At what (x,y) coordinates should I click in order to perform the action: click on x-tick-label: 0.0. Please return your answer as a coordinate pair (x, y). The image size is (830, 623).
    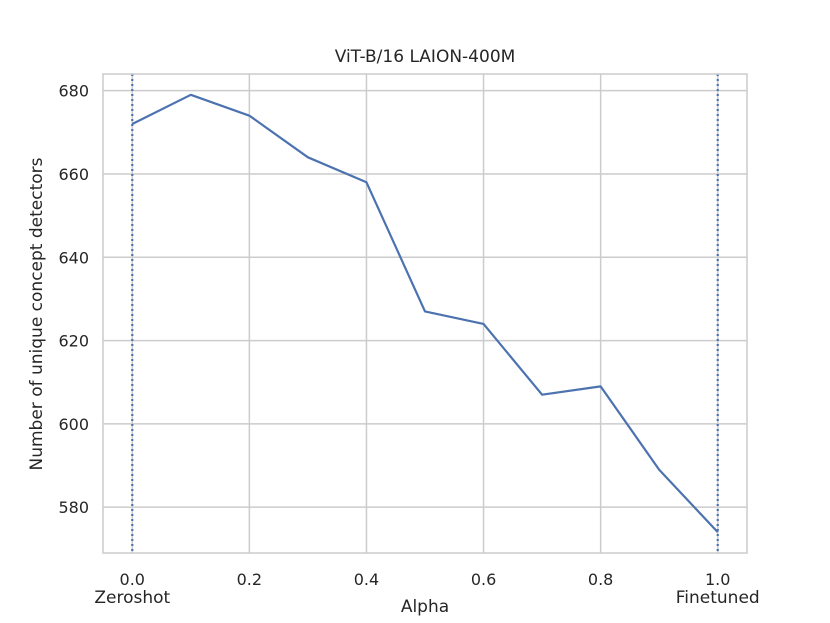
    Looking at the image, I should click on (132, 579).